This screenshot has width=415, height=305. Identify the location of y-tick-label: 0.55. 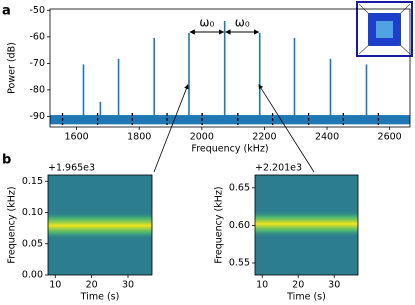
(239, 262).